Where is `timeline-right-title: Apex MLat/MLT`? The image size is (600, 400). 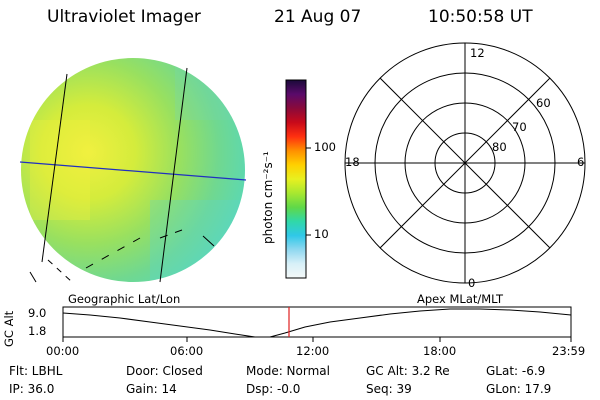
timeline-right-title: Apex MLat/MLT is located at coordinates (460, 299).